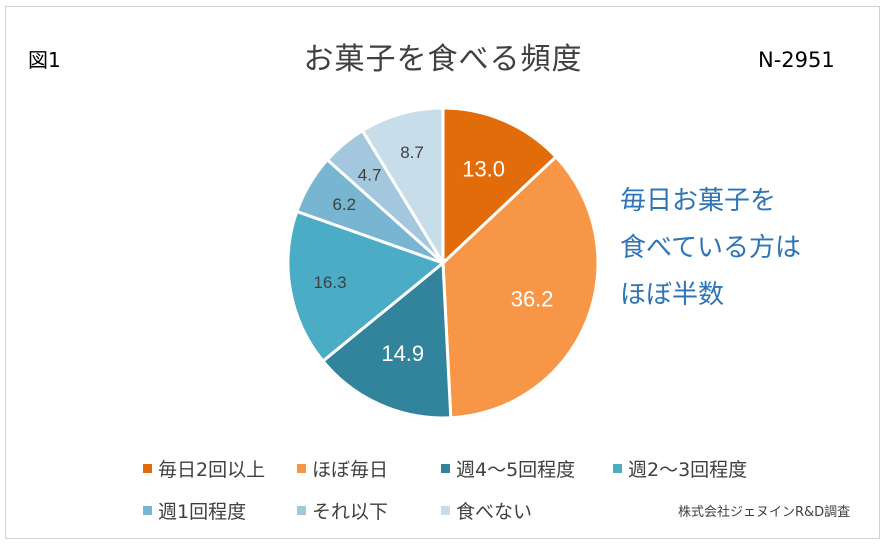 This screenshot has height=547, width=886. I want to click on annotation-note: 毎日お菓子を 食べている方は ほぼ半数, so click(710, 248).